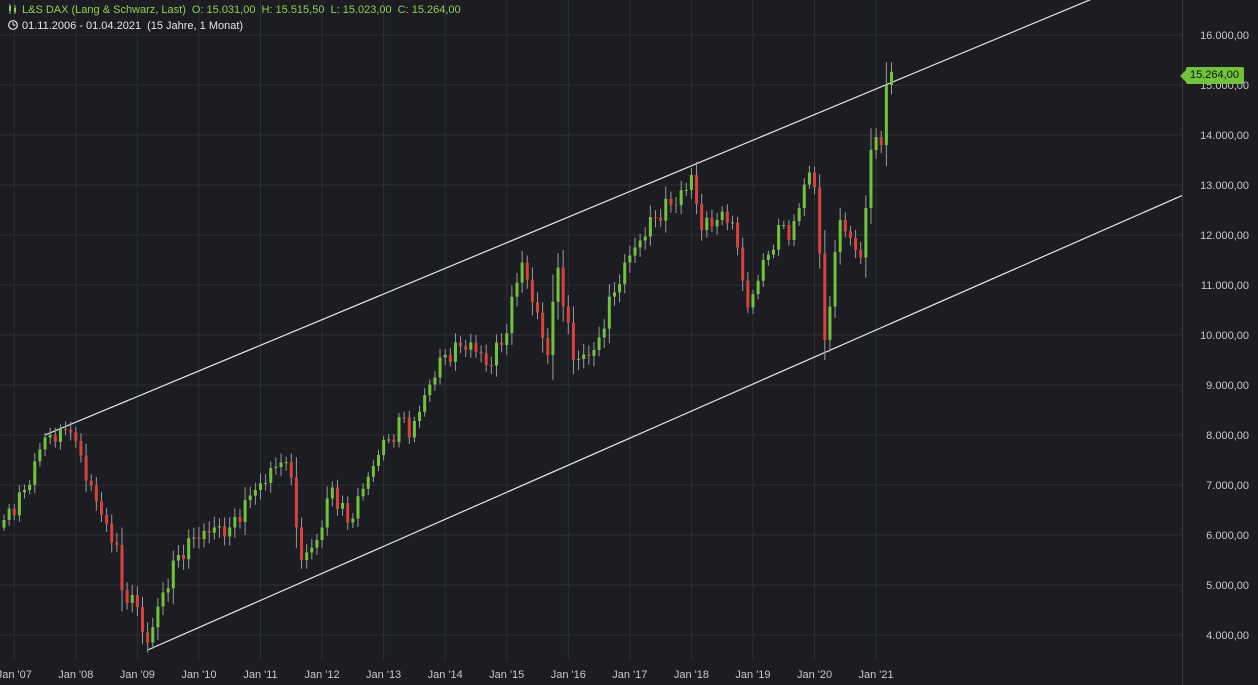 The height and width of the screenshot is (685, 1258). I want to click on y-tick-label: 10.000,00, so click(1224, 336).